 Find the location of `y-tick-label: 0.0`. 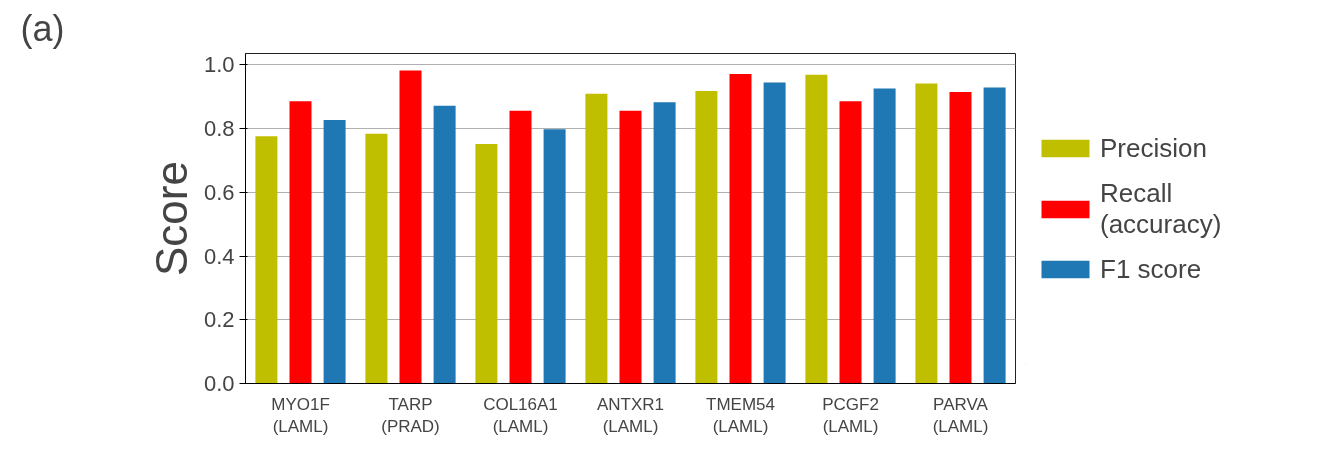

y-tick-label: 0.0 is located at coordinates (219, 383).